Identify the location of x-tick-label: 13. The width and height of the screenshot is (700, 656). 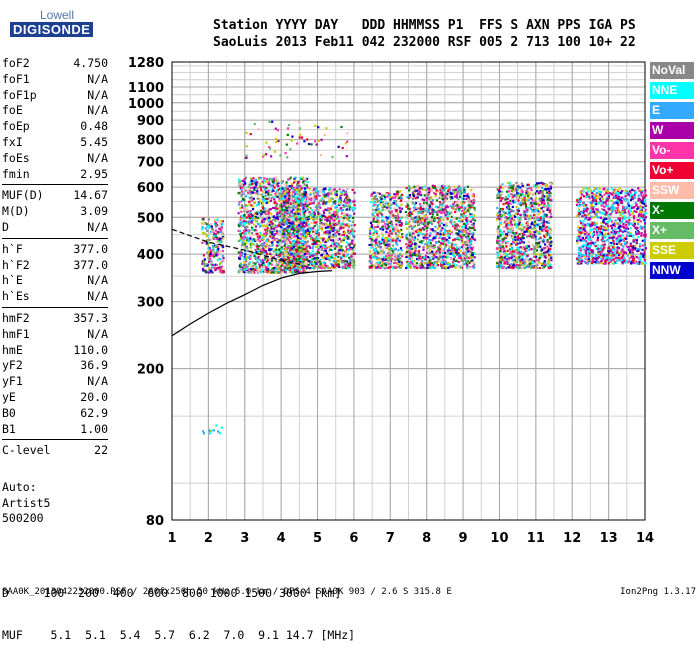
(609, 538).